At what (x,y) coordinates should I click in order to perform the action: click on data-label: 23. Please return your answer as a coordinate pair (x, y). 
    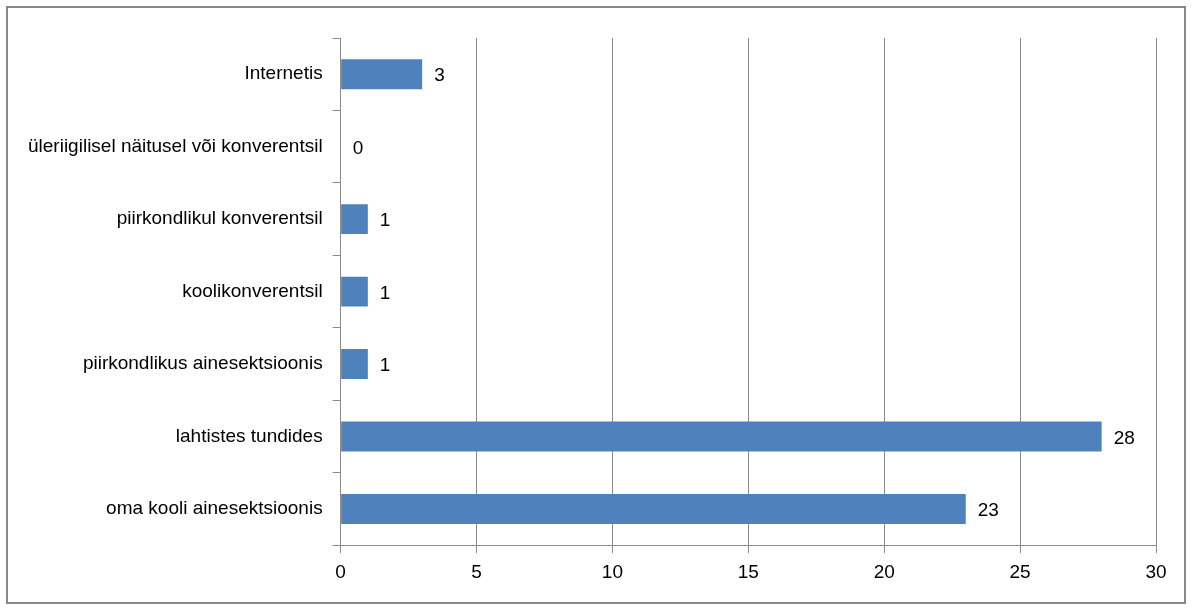
    Looking at the image, I should click on (988, 510).